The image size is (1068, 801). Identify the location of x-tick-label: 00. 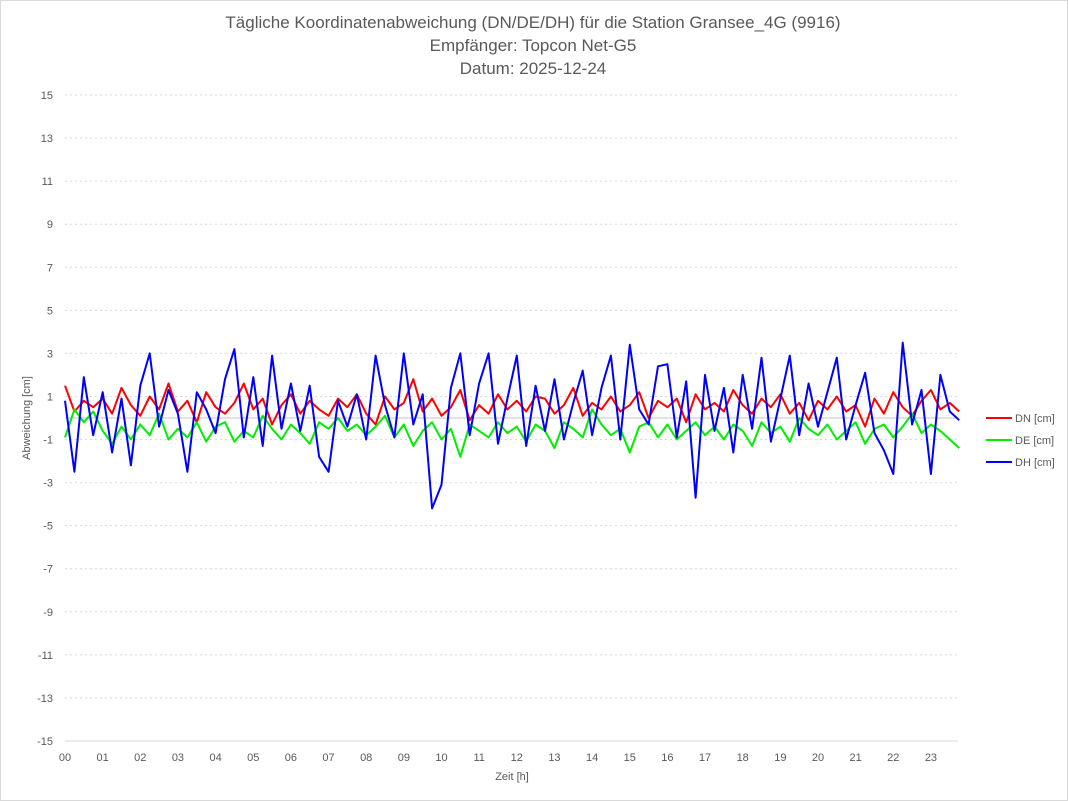
(65, 758).